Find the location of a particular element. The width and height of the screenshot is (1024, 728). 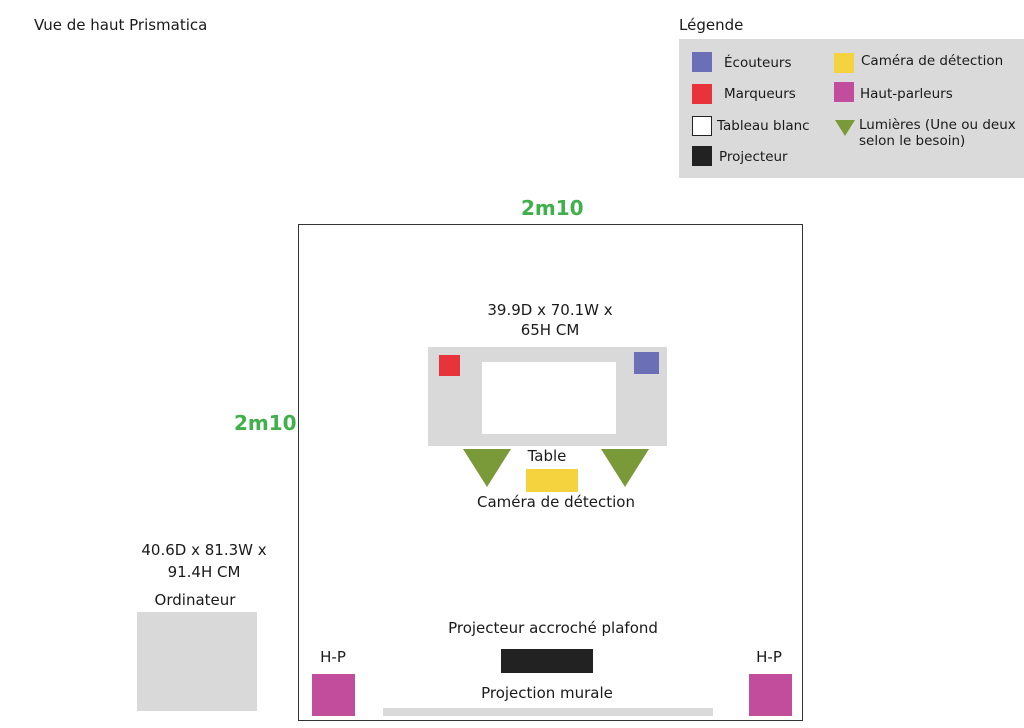

legend-lumieres-label-1: Lumières (Une ou deux is located at coordinates (937, 125).